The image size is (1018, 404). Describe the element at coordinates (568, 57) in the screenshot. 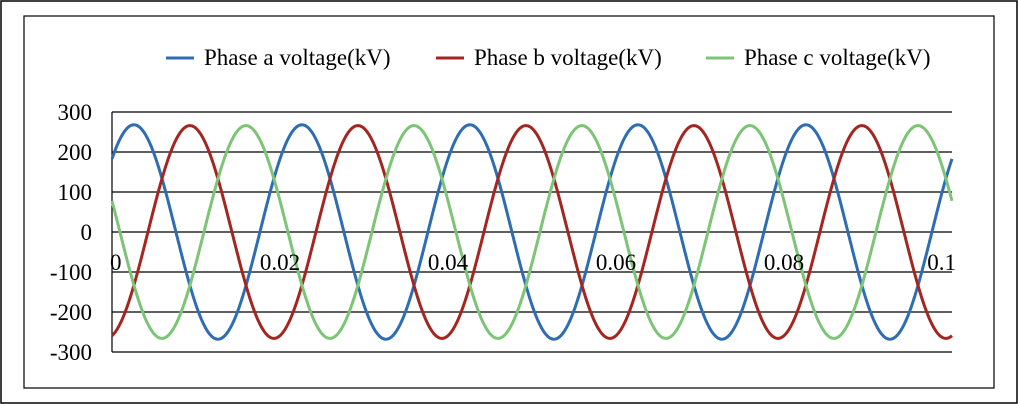

I see `legend-label: Phase b voltage(kV)` at that location.